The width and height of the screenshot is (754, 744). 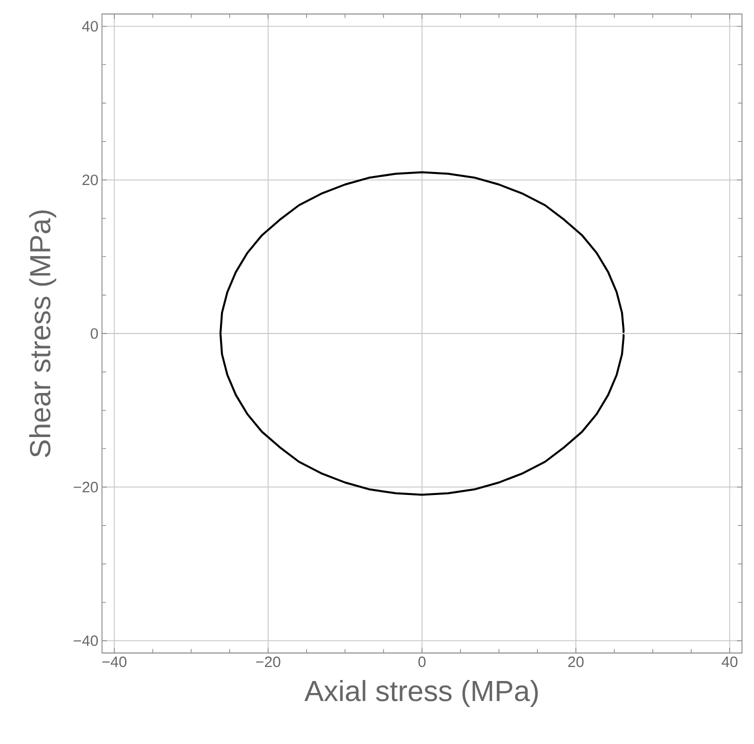 What do you see at coordinates (730, 662) in the screenshot?
I see `x-tick-label: 40` at bounding box center [730, 662].